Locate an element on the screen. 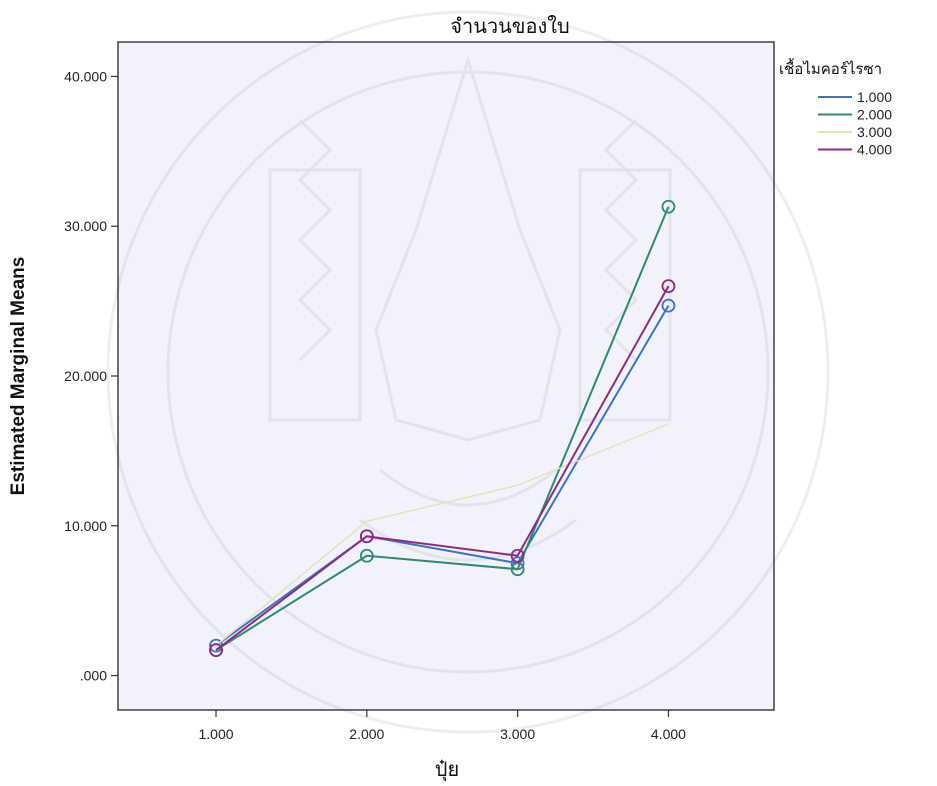 This screenshot has height=786, width=937. y-tick-label: 40.000 is located at coordinates (85, 76).